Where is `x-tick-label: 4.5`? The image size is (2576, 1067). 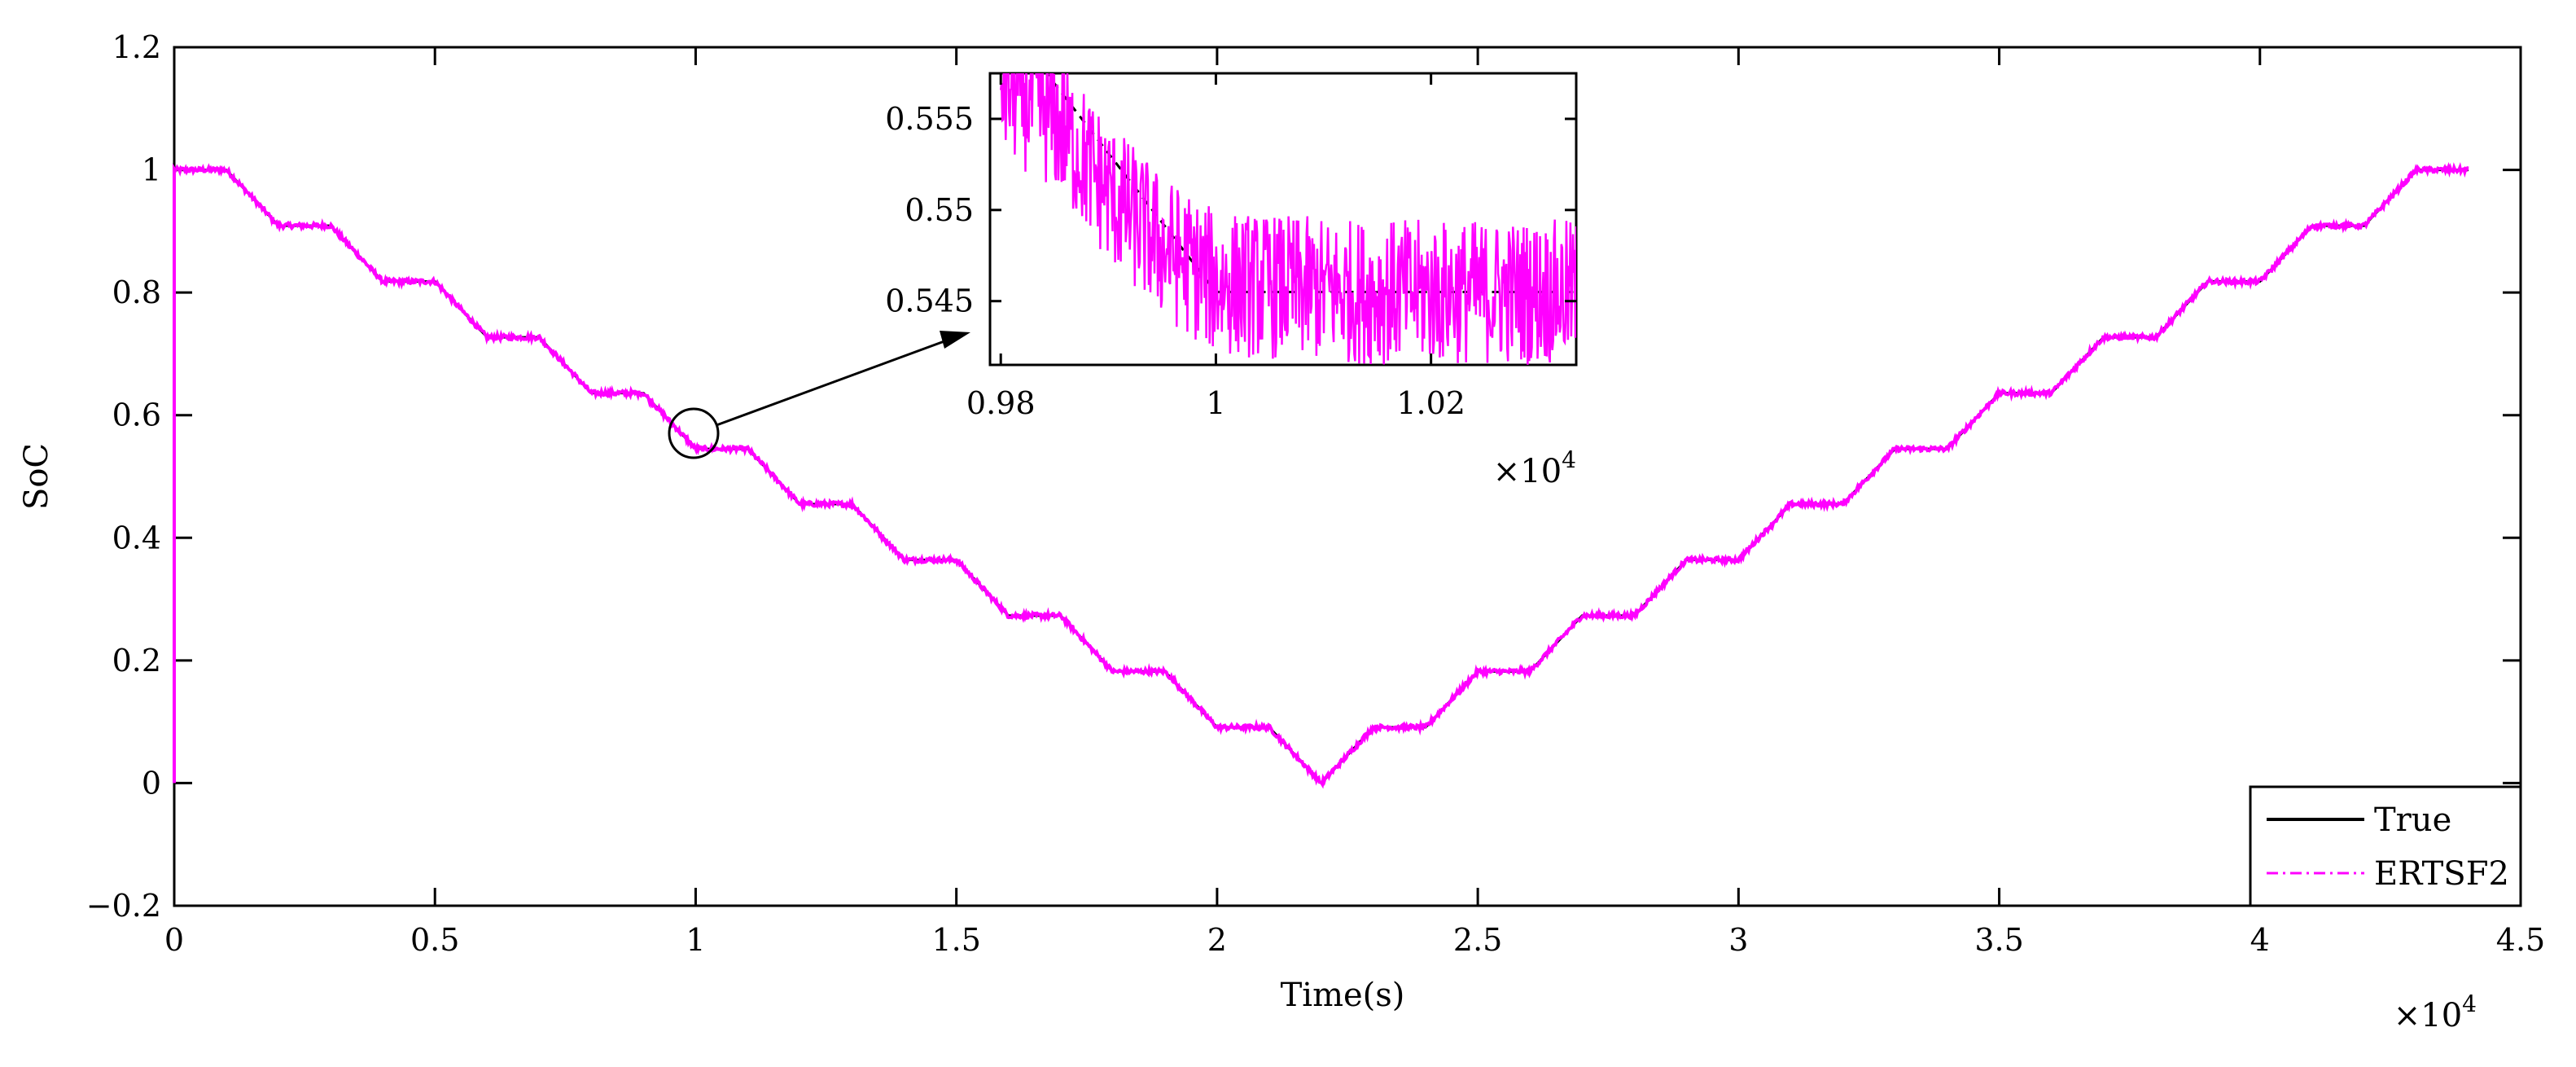 x-tick-label: 4.5 is located at coordinates (2520, 940).